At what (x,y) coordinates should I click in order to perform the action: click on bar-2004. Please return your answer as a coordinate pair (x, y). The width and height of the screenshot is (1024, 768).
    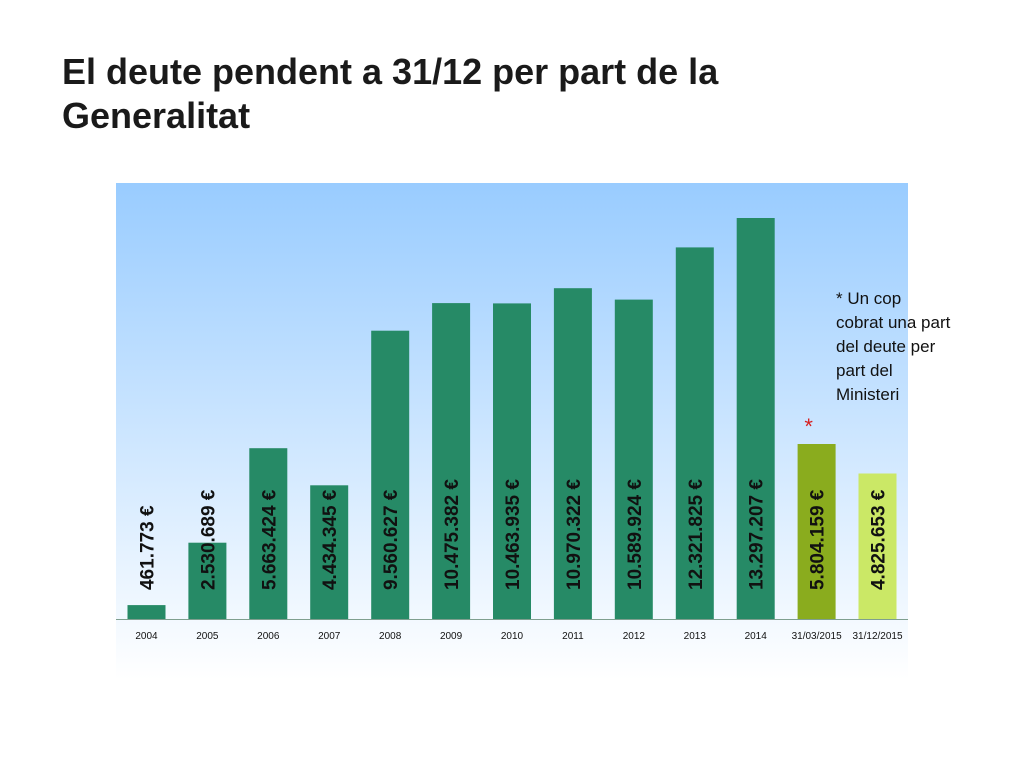
    Looking at the image, I should click on (146, 612).